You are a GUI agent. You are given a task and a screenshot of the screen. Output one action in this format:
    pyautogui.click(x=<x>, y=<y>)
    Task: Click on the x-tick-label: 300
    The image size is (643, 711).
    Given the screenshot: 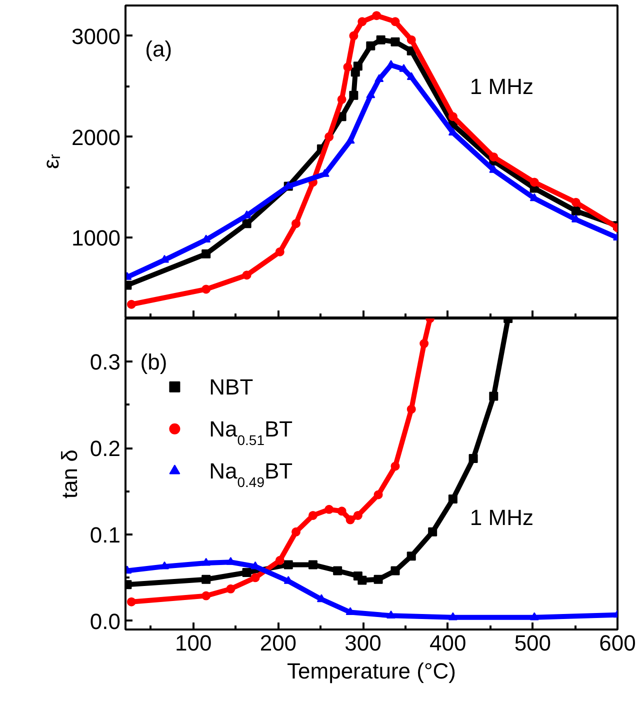 What is the action you would take?
    pyautogui.click(x=363, y=643)
    